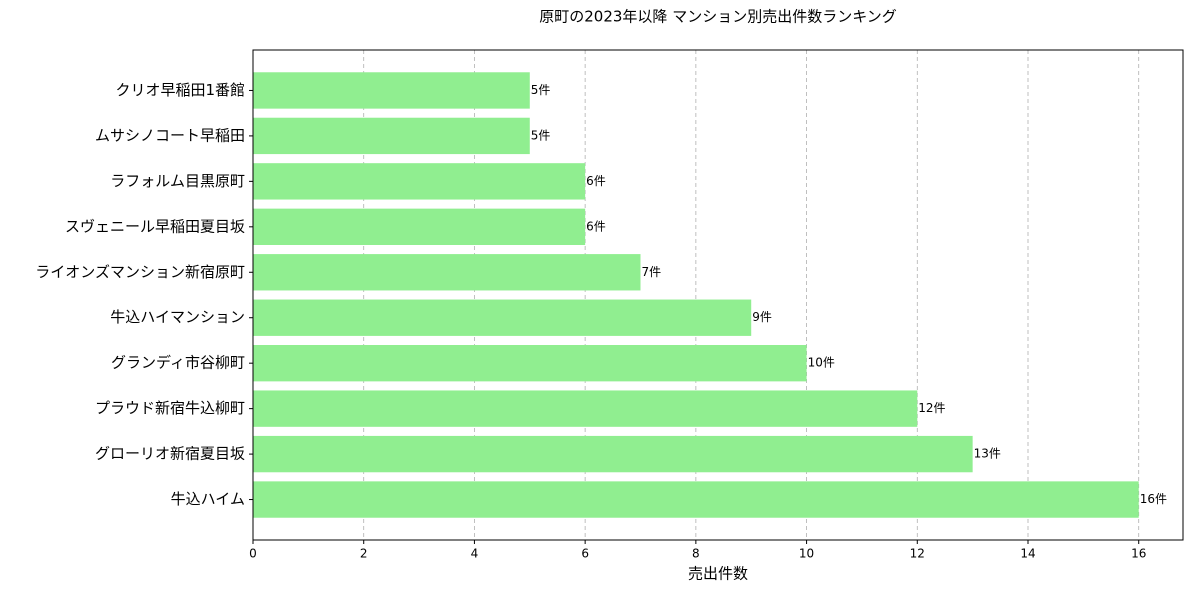 This screenshot has height=593, width=1193. Describe the element at coordinates (1027, 554) in the screenshot. I see `x-tick-label: 14` at that location.